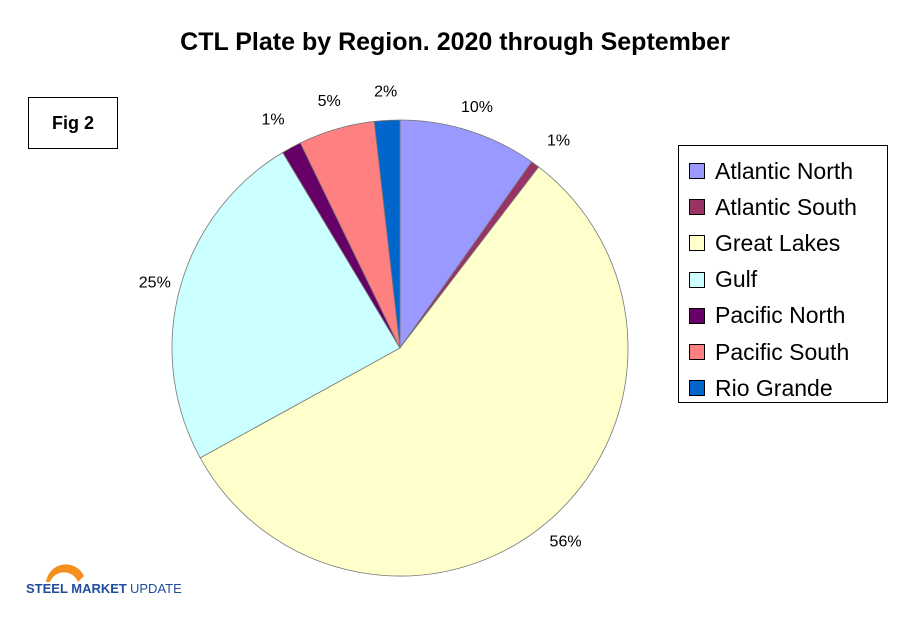 This screenshot has height=622, width=910. I want to click on legend-item: Atlantic South, so click(788, 207).